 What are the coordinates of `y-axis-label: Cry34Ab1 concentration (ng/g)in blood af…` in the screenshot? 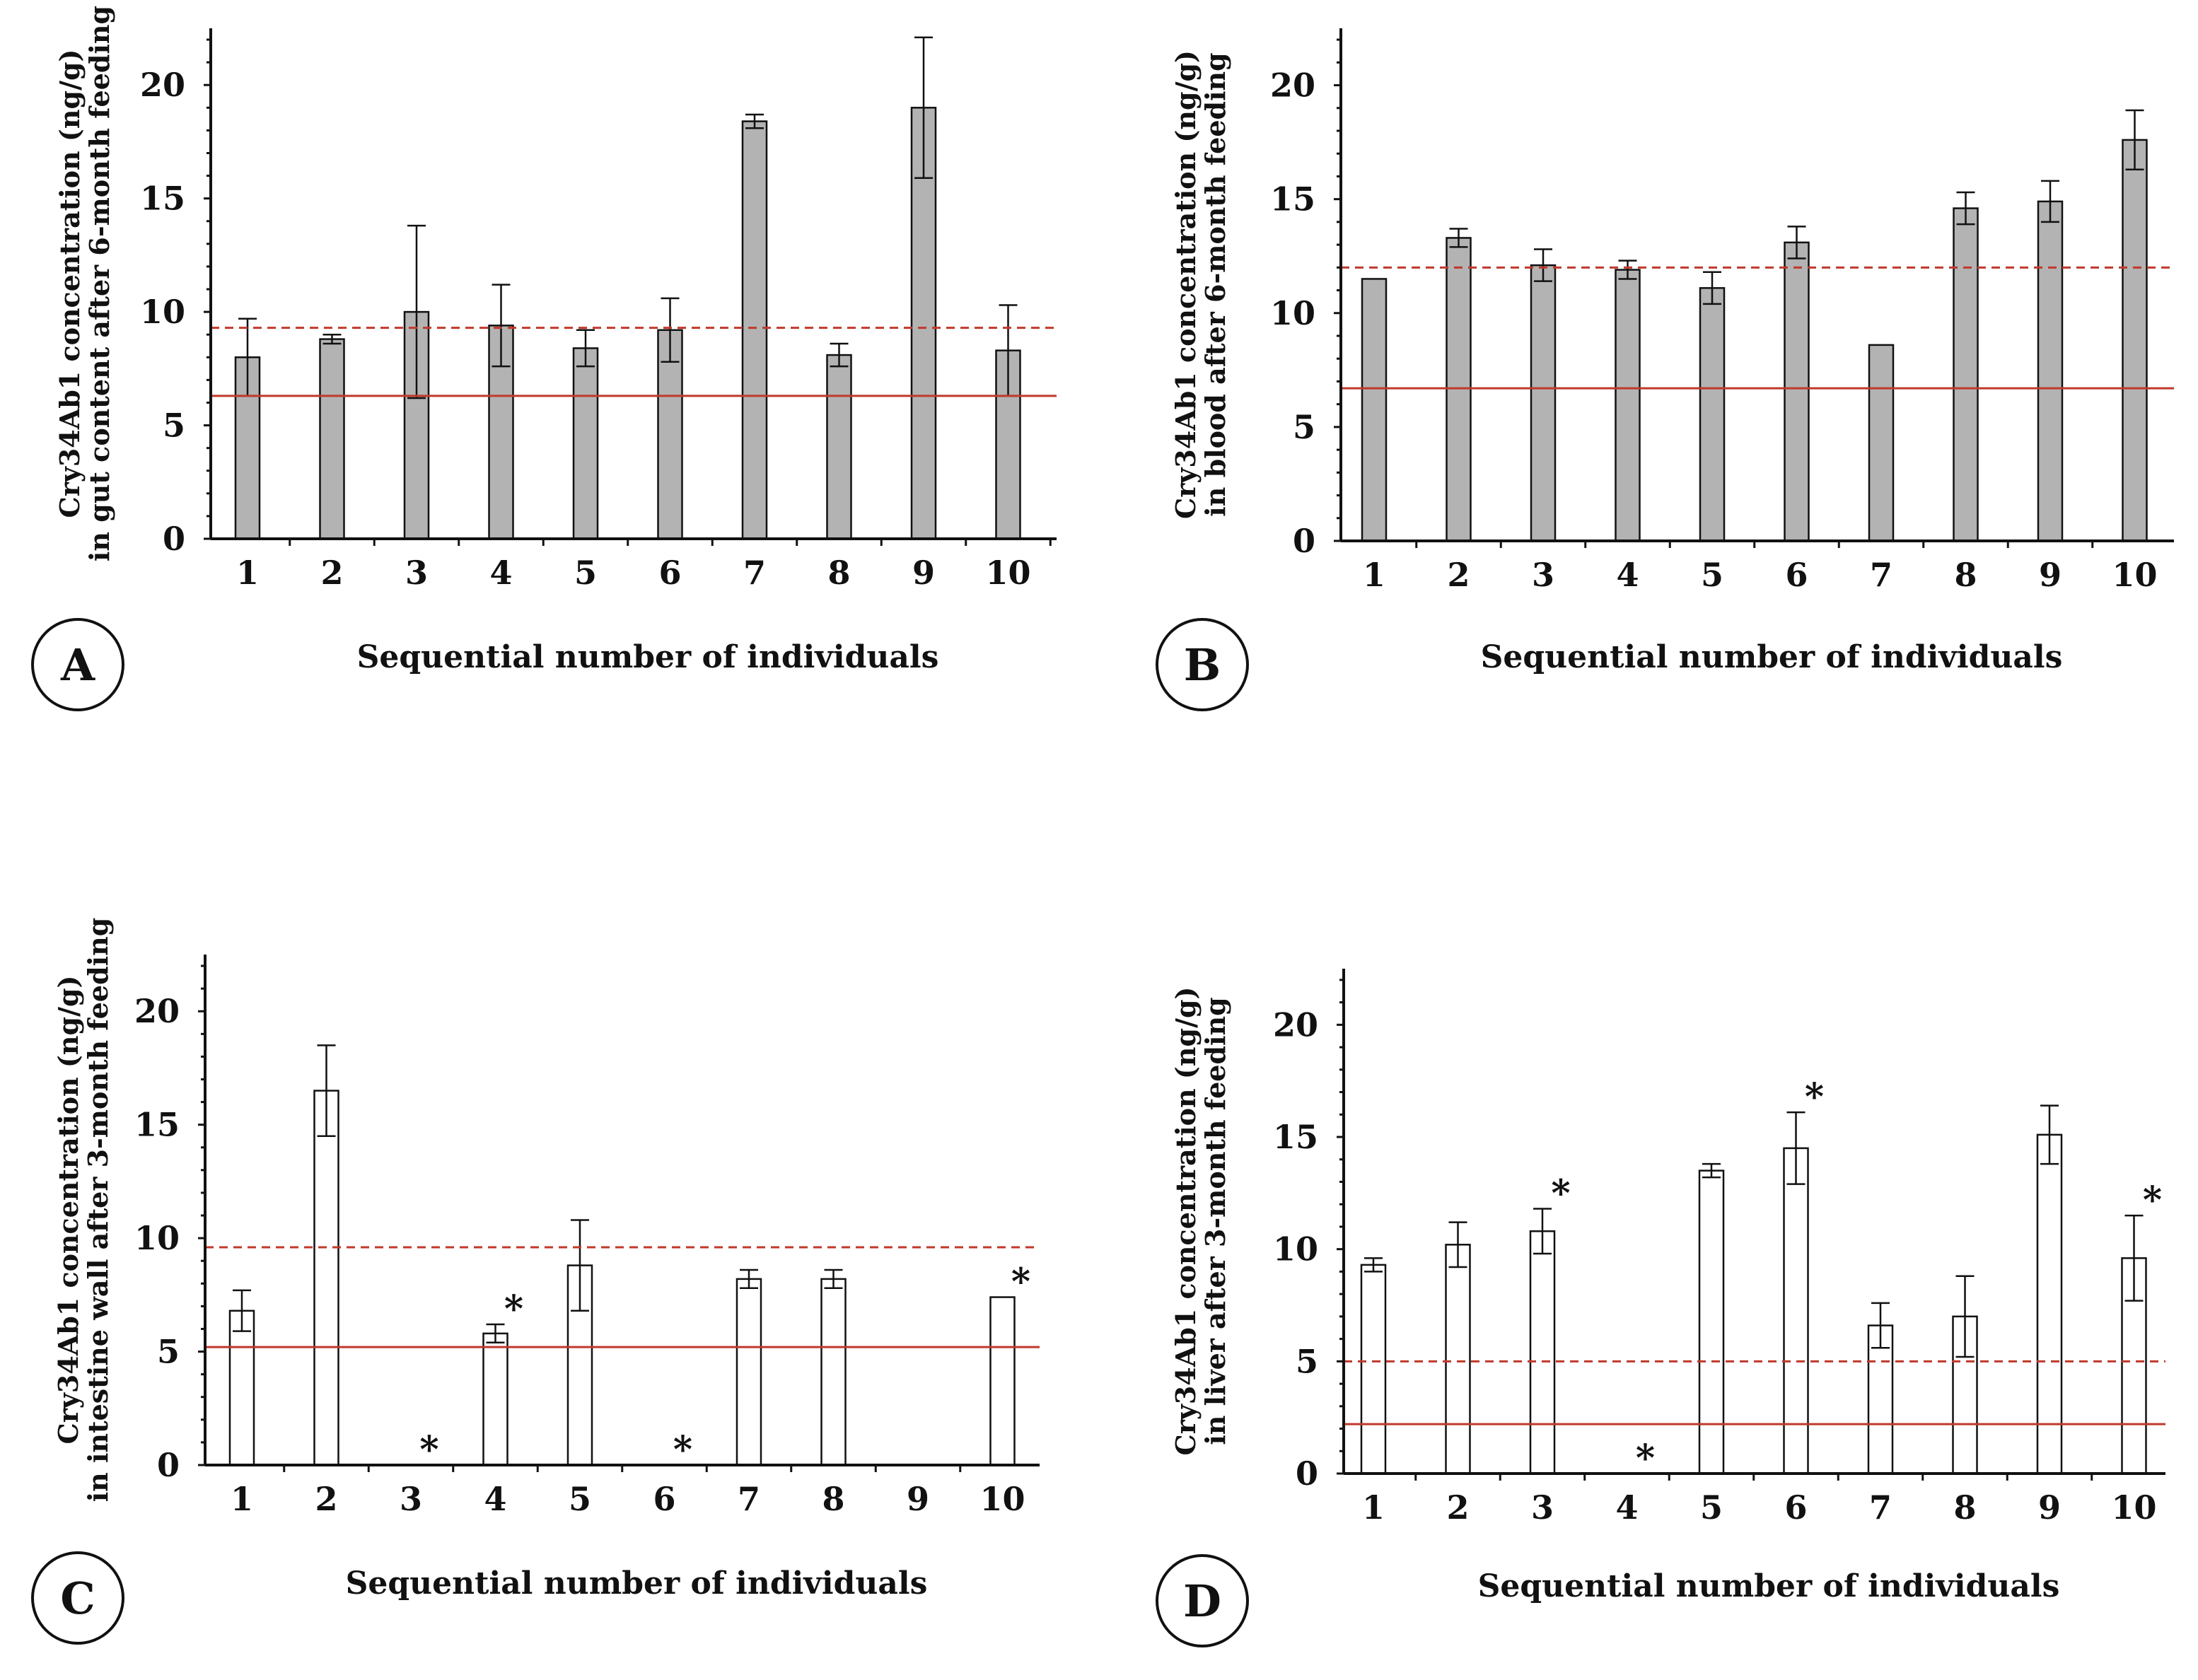 It's located at (1200, 285).